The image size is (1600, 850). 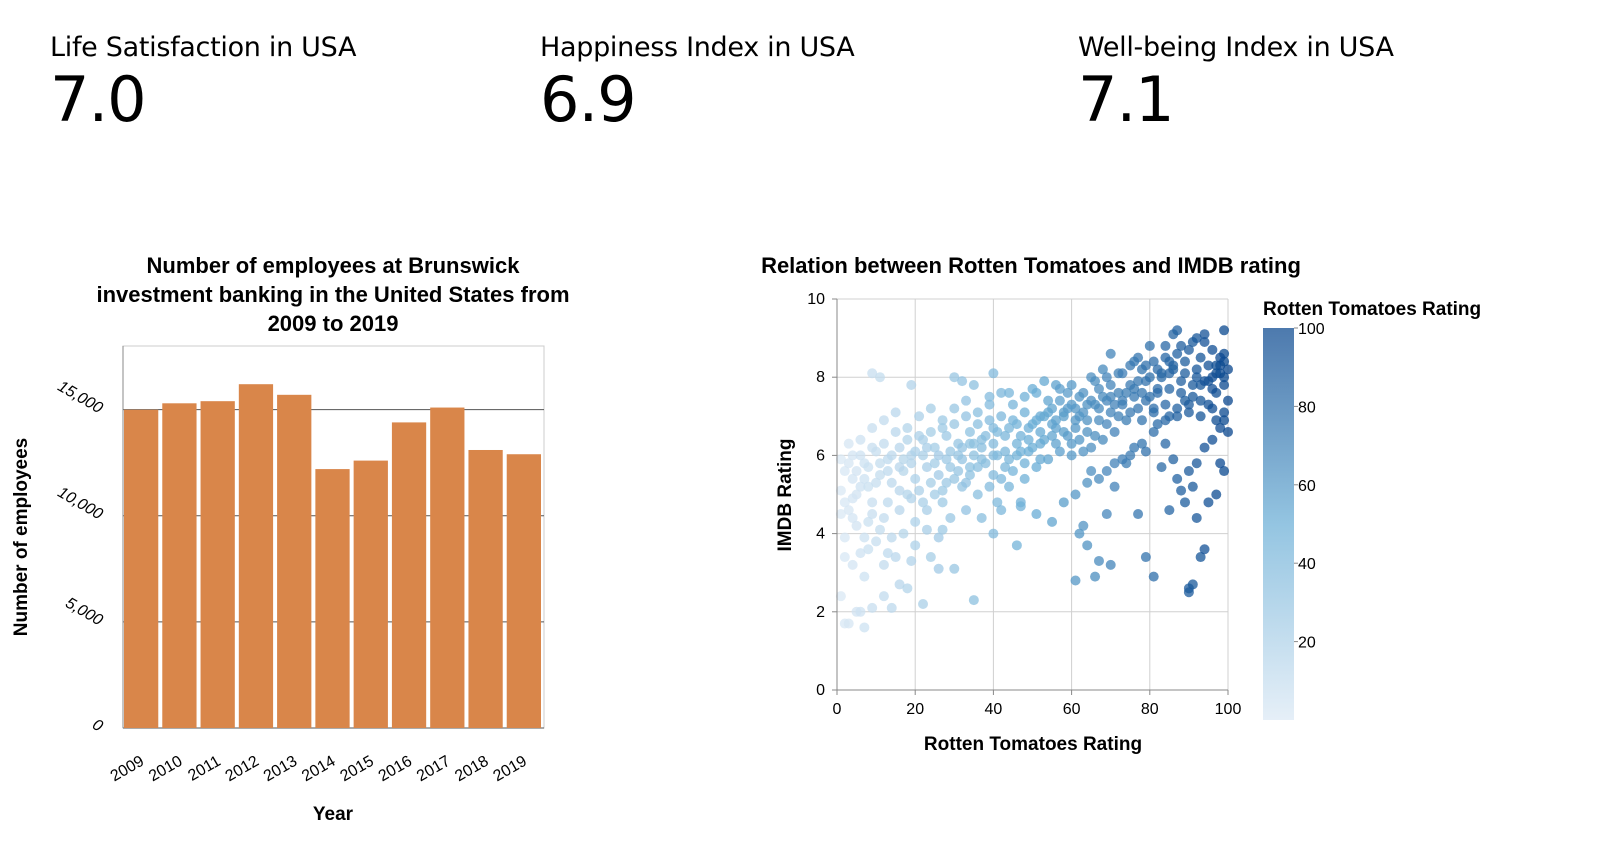 What do you see at coordinates (1307, 486) in the screenshot?
I see `legend-tick-label: 60` at bounding box center [1307, 486].